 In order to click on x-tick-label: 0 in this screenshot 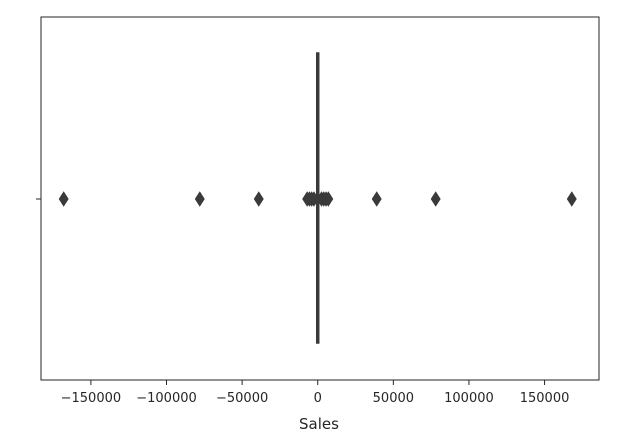, I will do `click(318, 398)`.